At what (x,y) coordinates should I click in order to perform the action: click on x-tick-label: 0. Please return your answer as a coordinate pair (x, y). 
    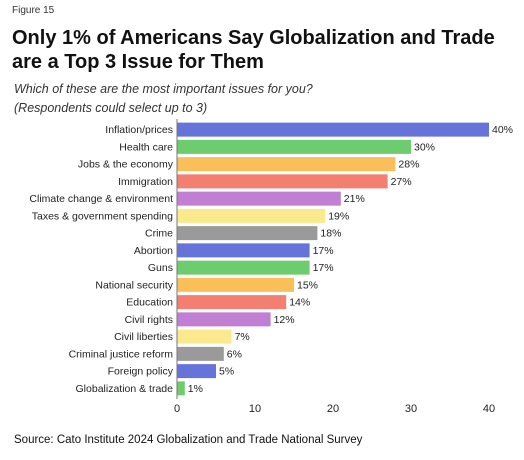
    Looking at the image, I should click on (177, 409).